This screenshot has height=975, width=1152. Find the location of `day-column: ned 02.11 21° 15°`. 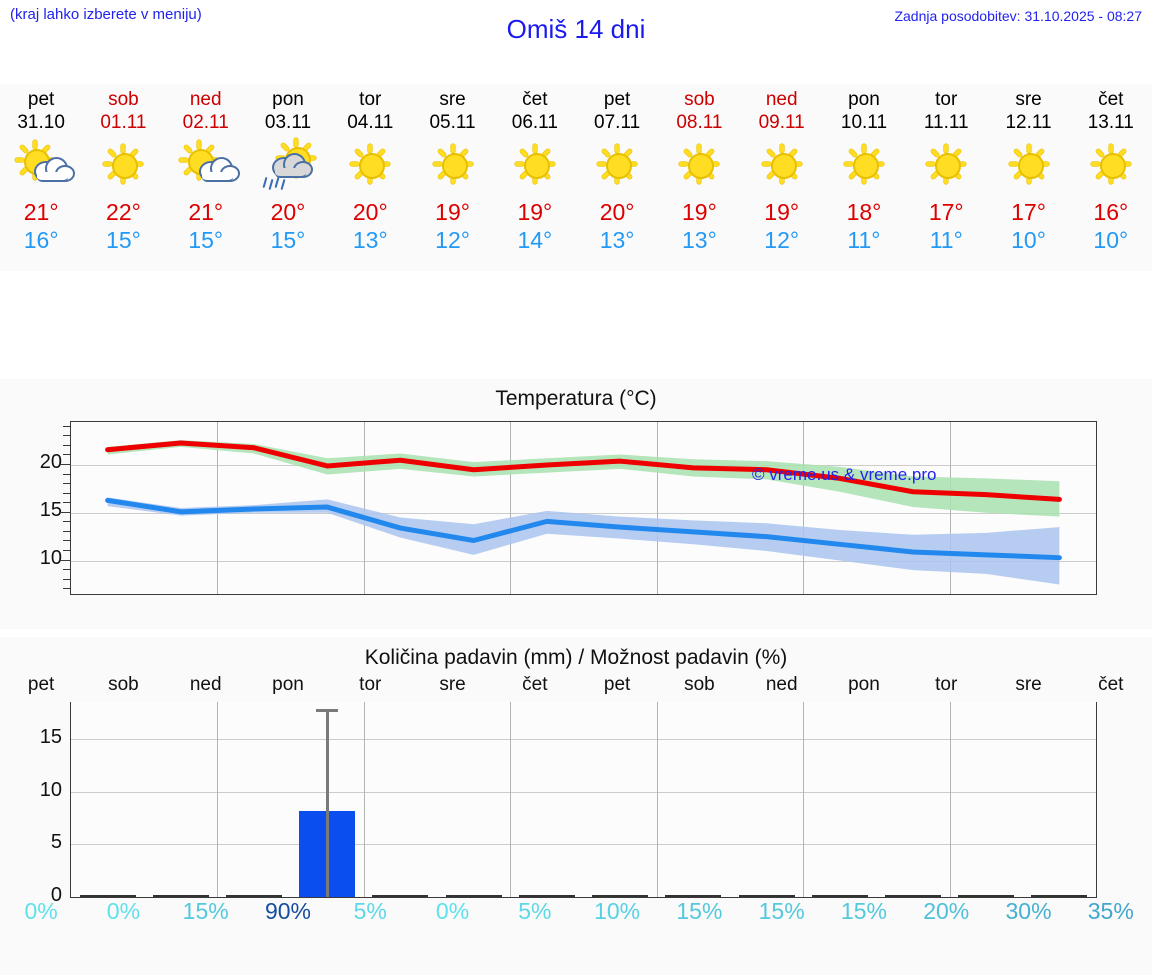

day-column: ned 02.11 21° 15° is located at coordinates (206, 177).